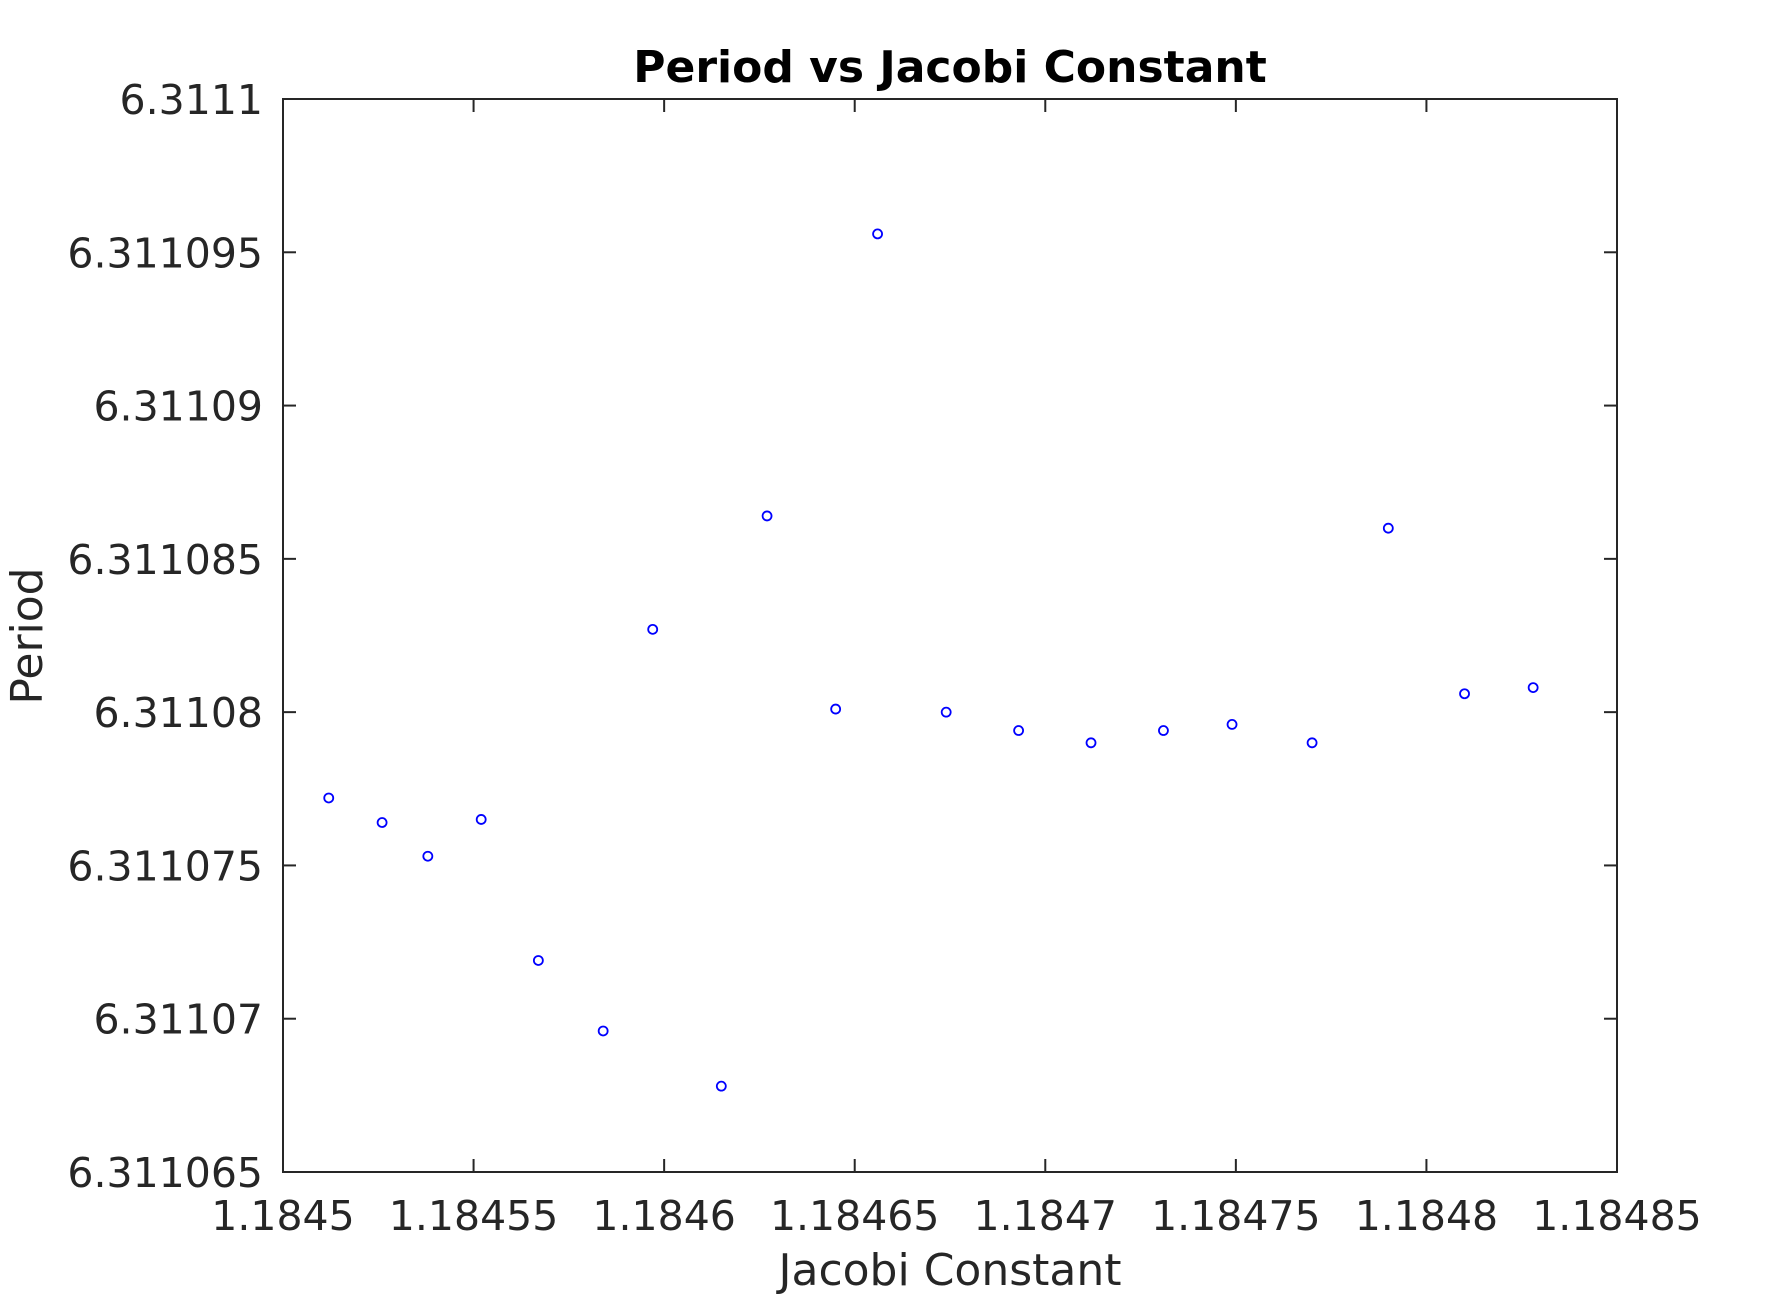  Describe the element at coordinates (165, 253) in the screenshot. I see `y-tick-label: 6.311095` at that location.